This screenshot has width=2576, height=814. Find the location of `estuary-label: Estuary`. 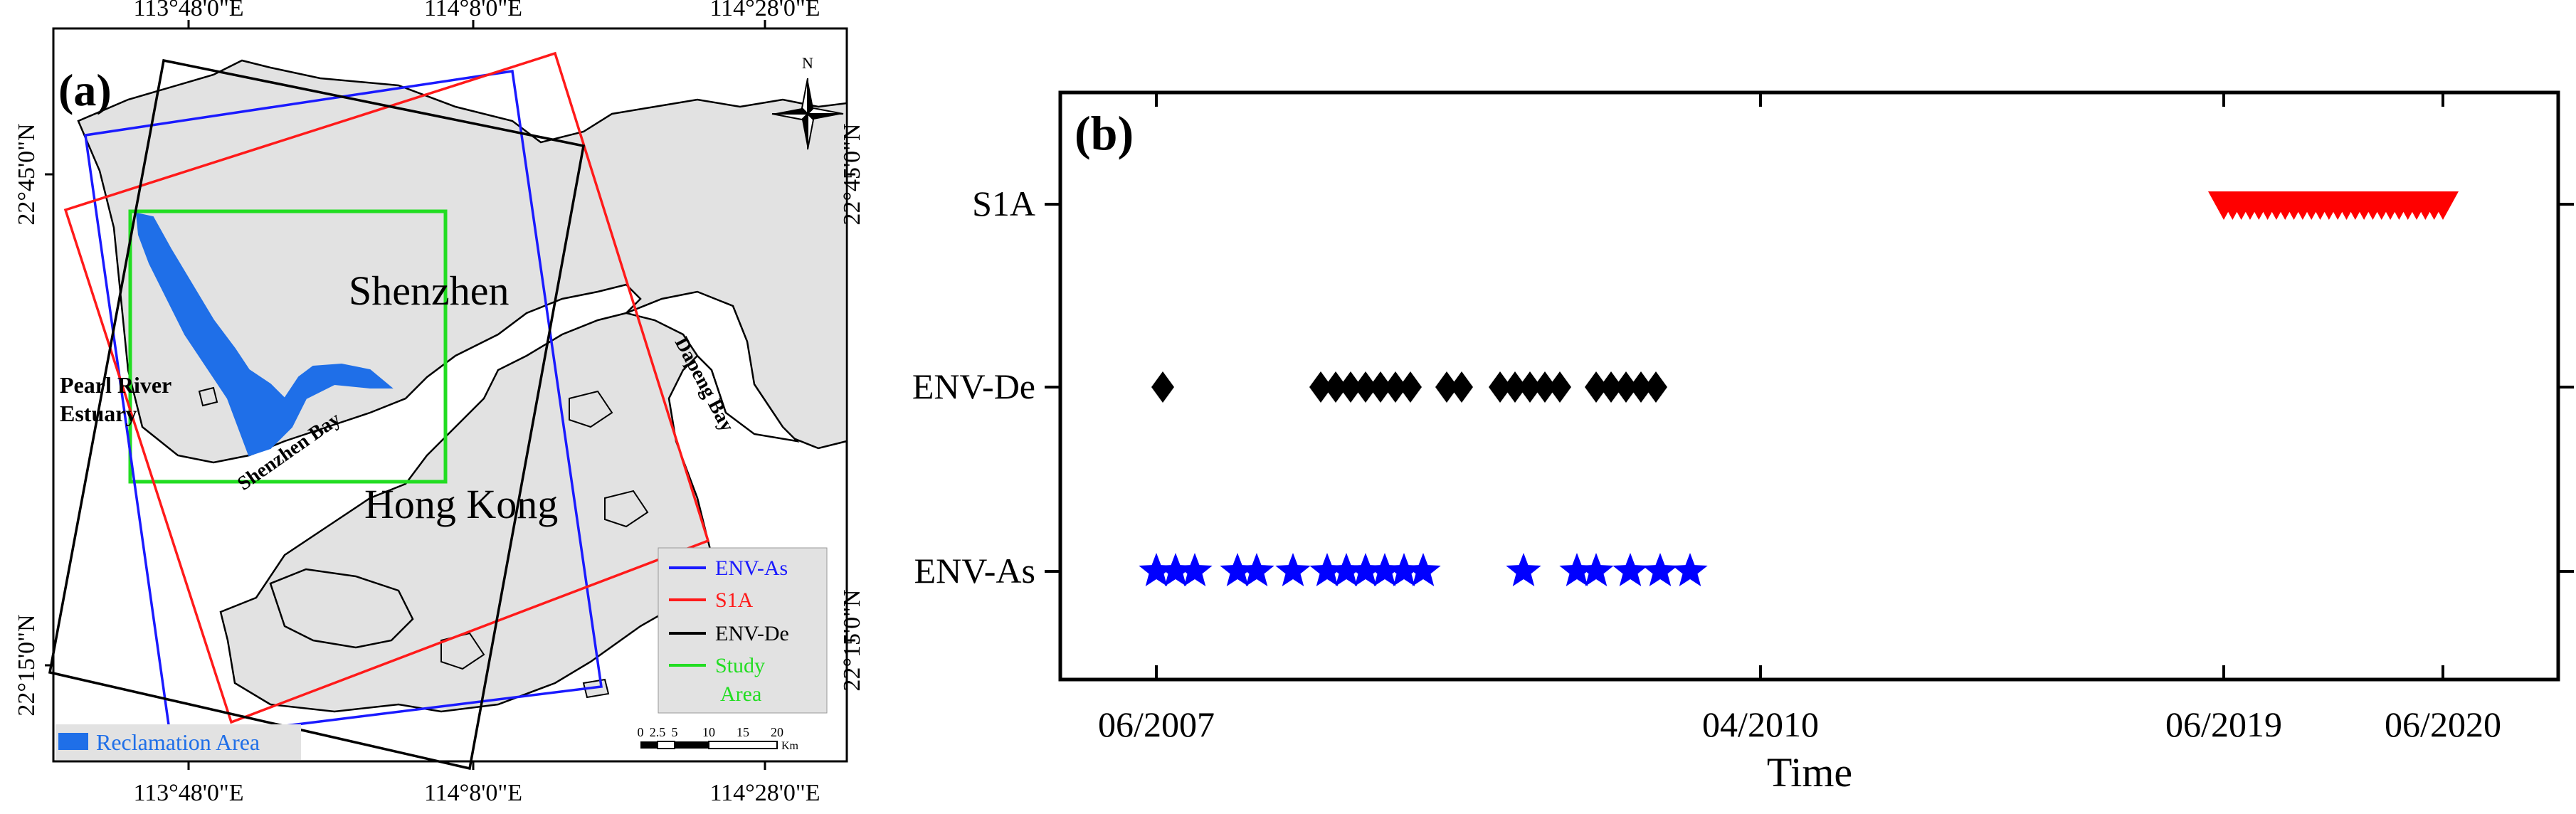

estuary-label: Estuary is located at coordinates (98, 414).